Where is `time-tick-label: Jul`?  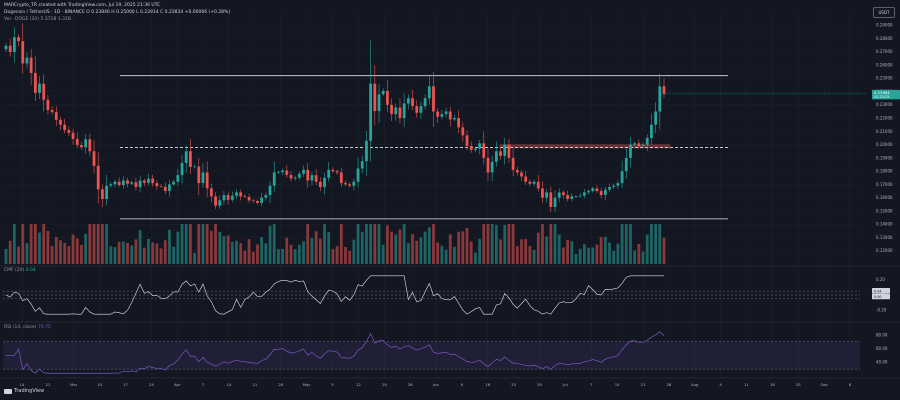 time-tick-label: Jul is located at coordinates (565, 384).